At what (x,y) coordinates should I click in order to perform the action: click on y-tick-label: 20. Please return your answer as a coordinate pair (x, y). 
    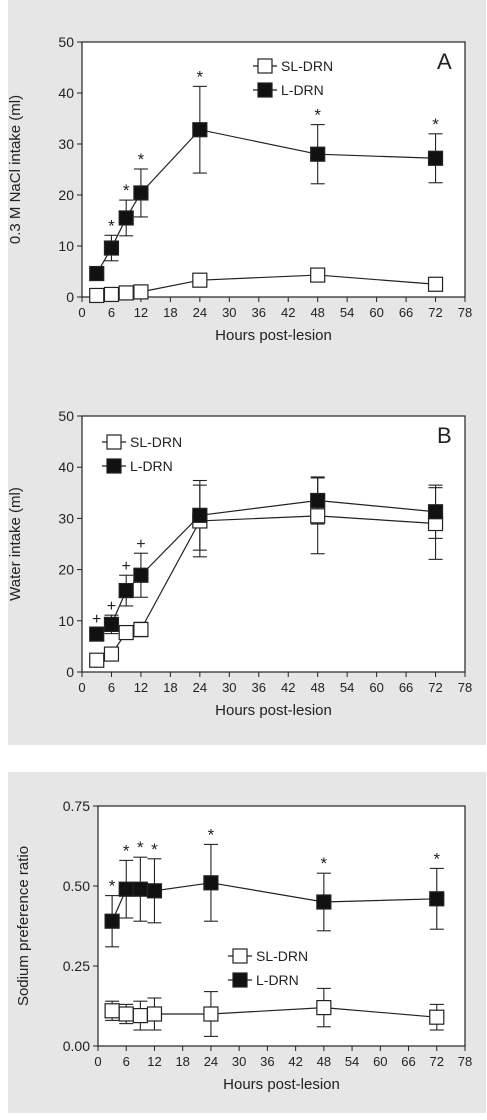
    Looking at the image, I should click on (66, 570).